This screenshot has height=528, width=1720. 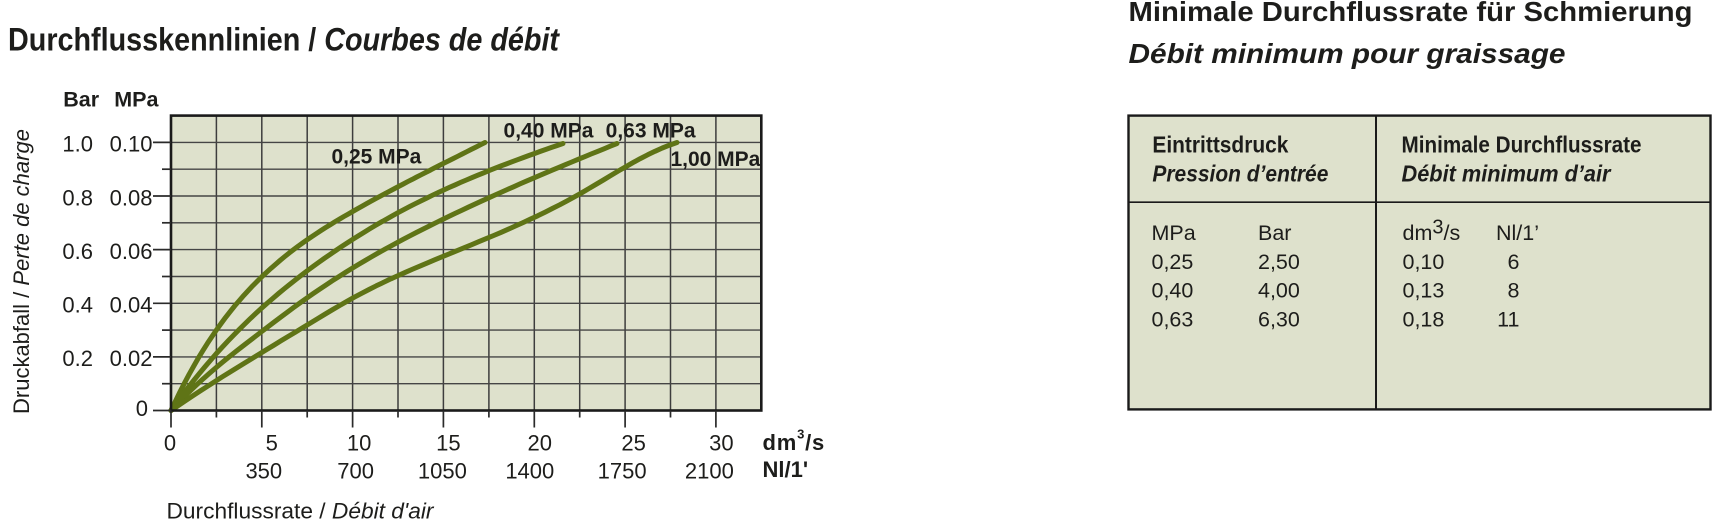 What do you see at coordinates (1514, 291) in the screenshot?
I see `svg-text: 8` at bounding box center [1514, 291].